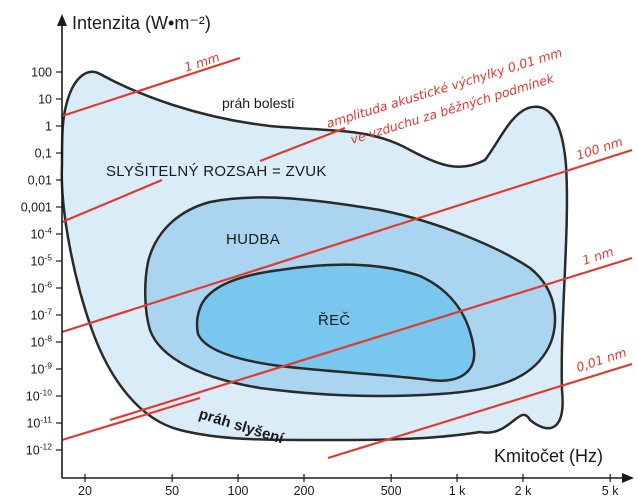 The width and height of the screenshot is (638, 497). Describe the element at coordinates (523, 490) in the screenshot. I see `x-tick-label: 2 k` at that location.